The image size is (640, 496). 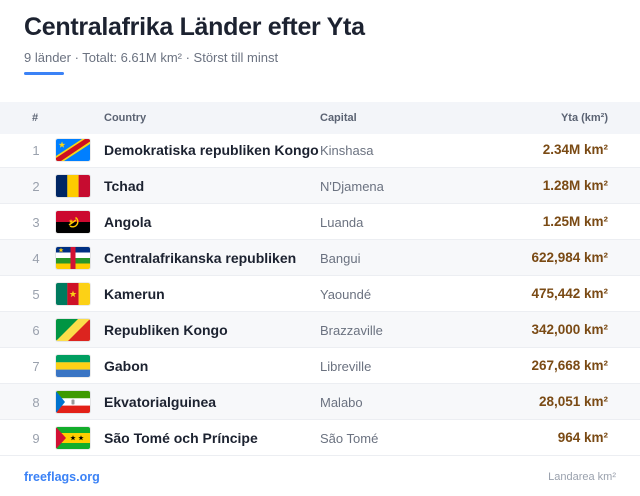 What do you see at coordinates (569, 257) in the screenshot?
I see `area-value: 622,984 km²` at bounding box center [569, 257].